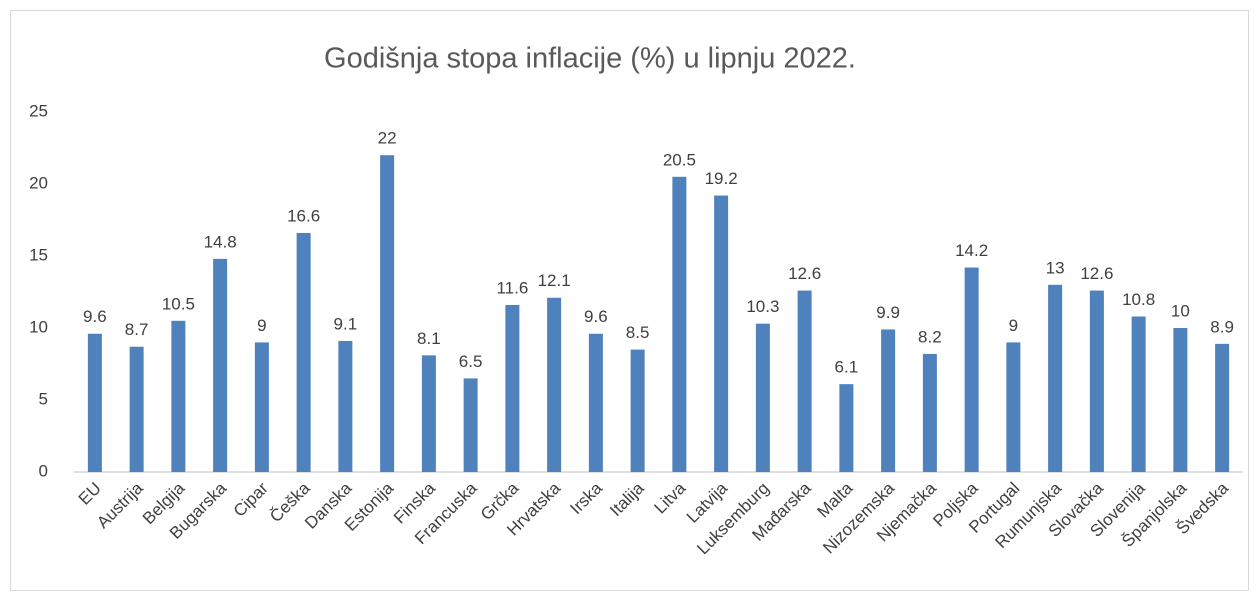  Describe the element at coordinates (178, 303) in the screenshot. I see `data-label: 10.5` at that location.